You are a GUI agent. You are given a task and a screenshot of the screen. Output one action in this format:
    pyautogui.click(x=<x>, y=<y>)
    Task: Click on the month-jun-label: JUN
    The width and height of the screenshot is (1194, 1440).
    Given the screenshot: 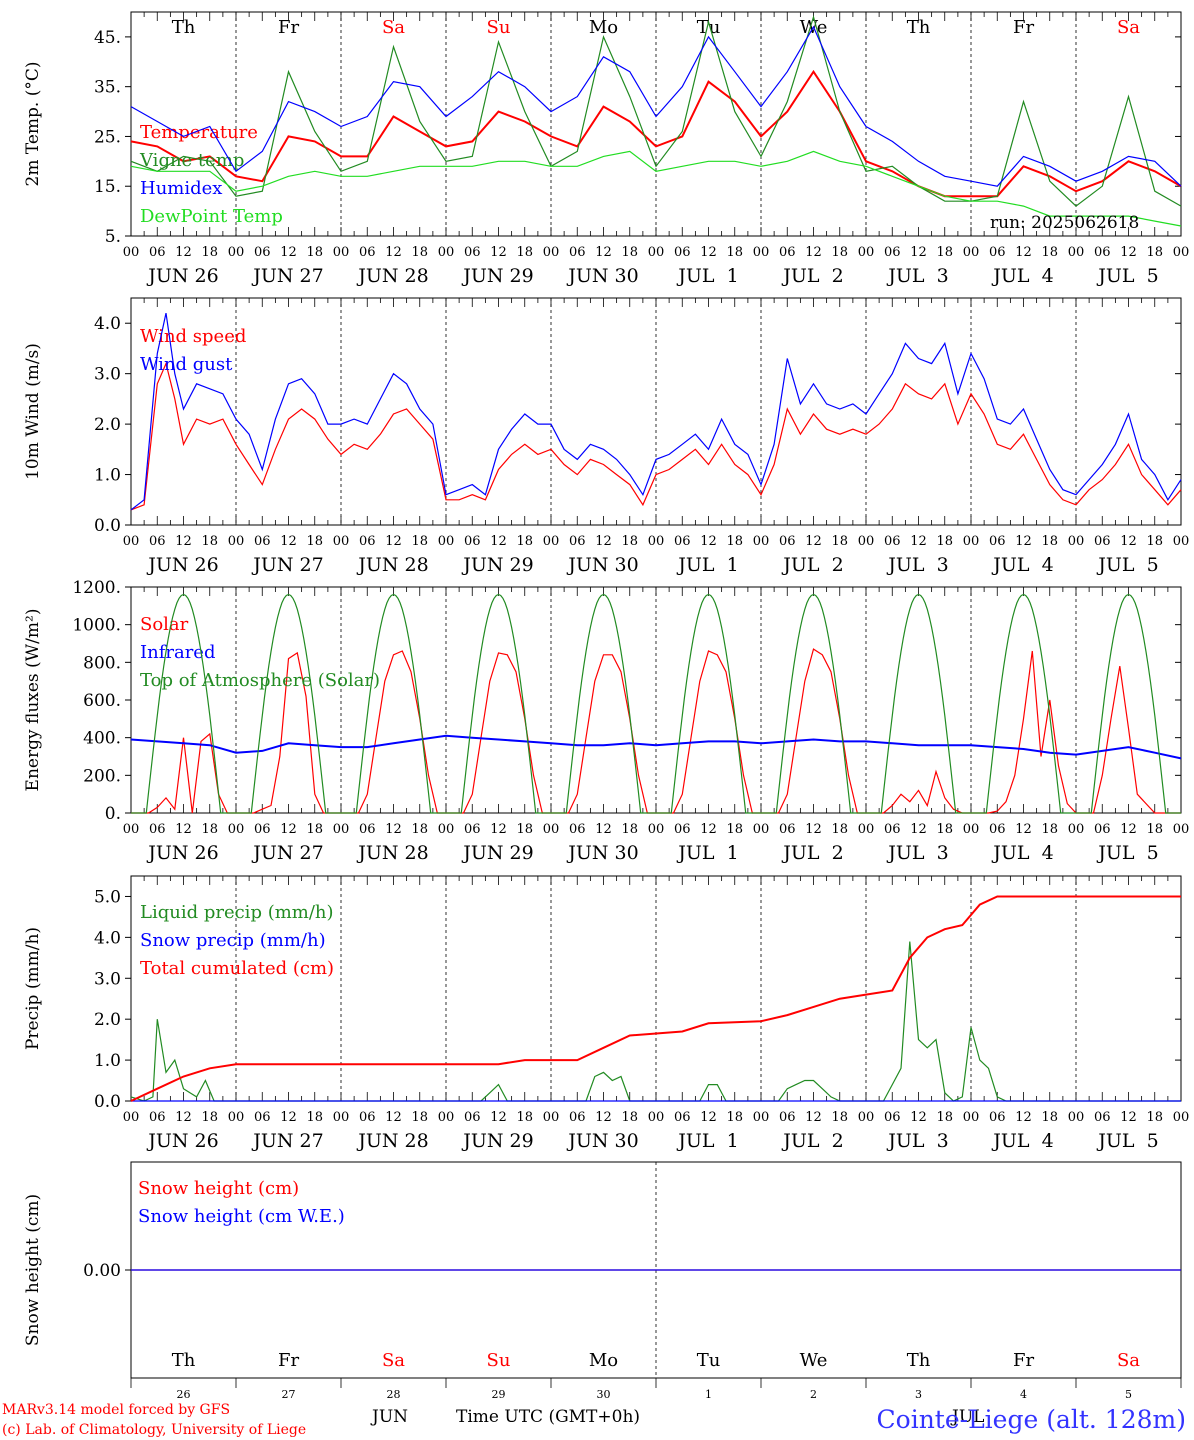 What is the action you would take?
    pyautogui.click(x=389, y=1417)
    